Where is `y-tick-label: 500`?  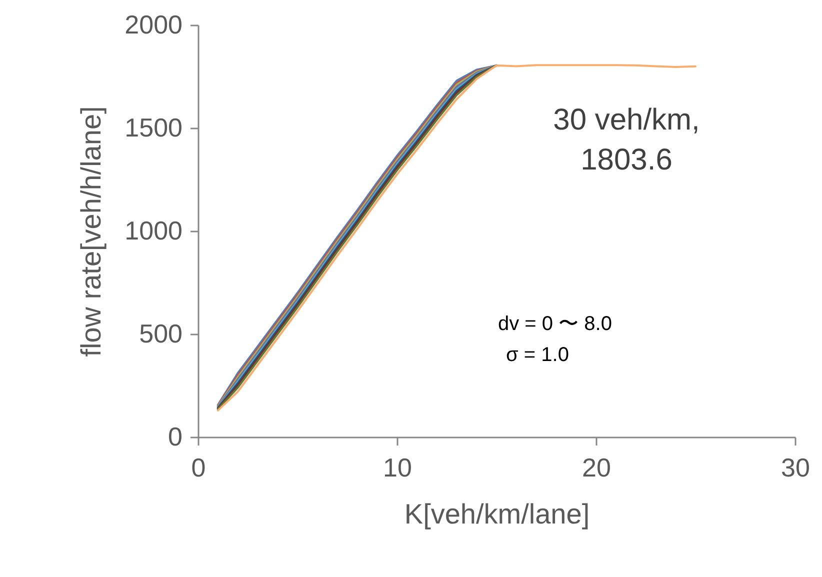 y-tick-label: 500 is located at coordinates (160, 333).